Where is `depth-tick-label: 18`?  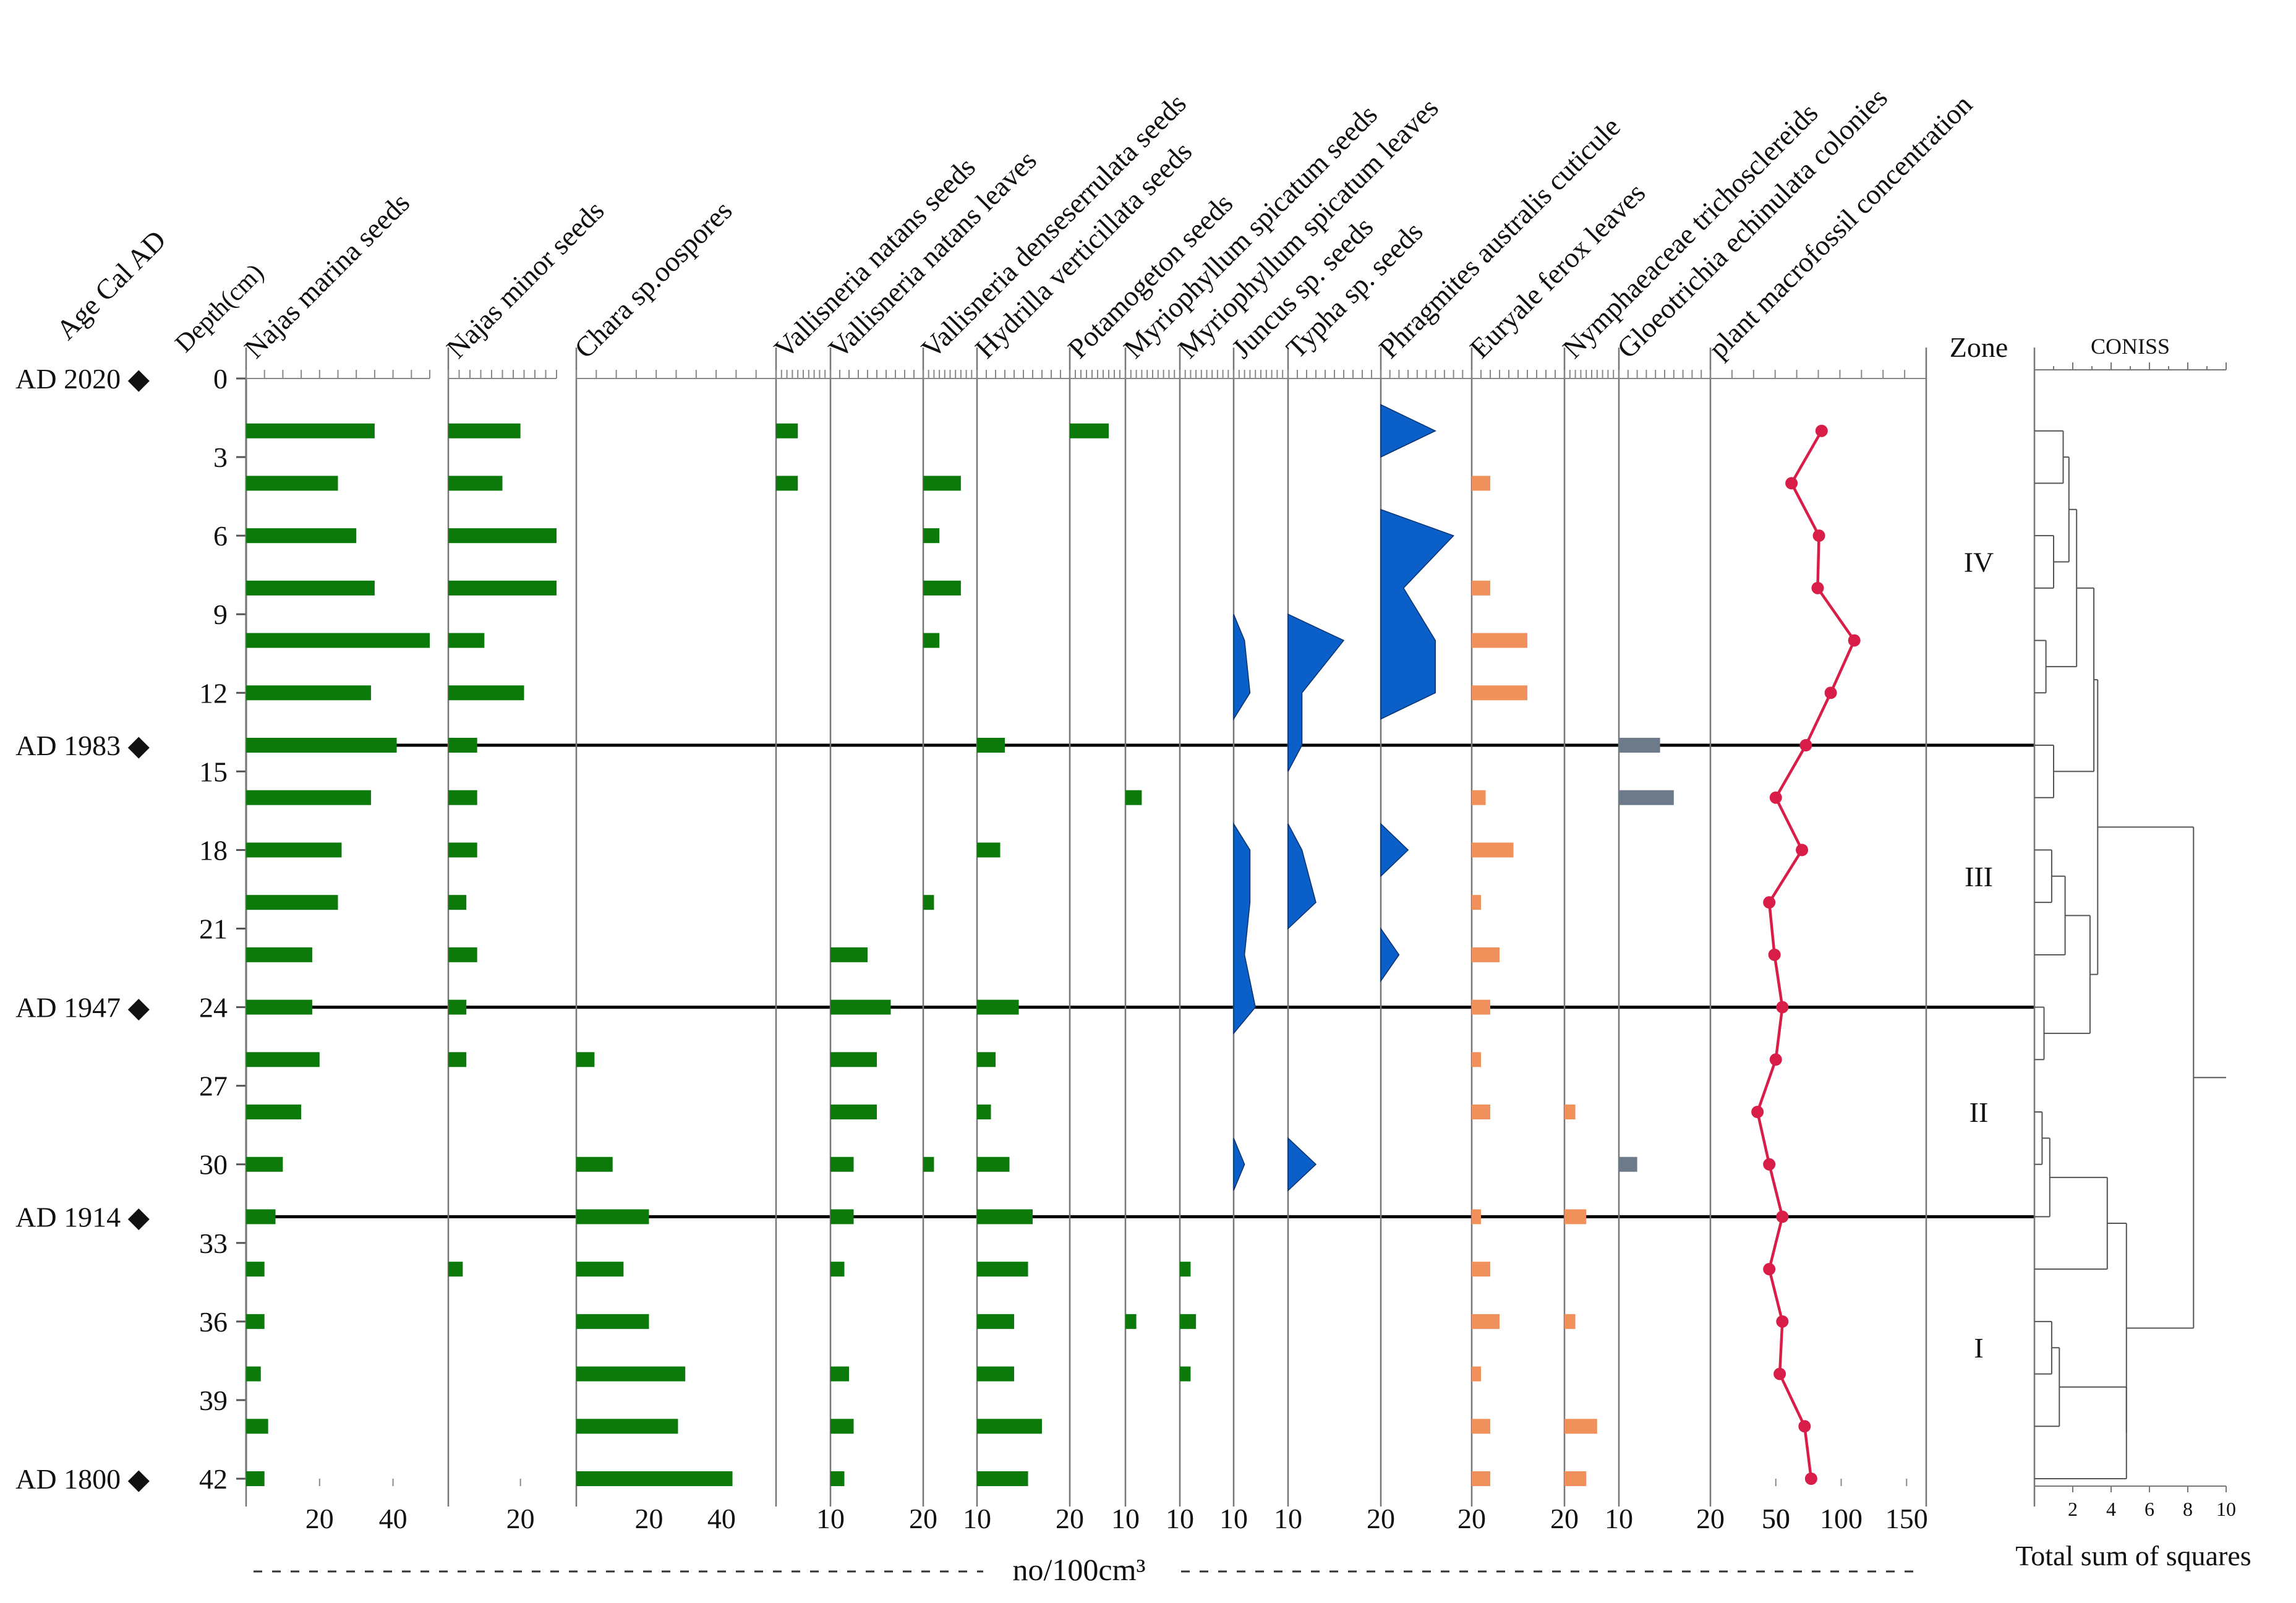 depth-tick-label: 18 is located at coordinates (213, 850).